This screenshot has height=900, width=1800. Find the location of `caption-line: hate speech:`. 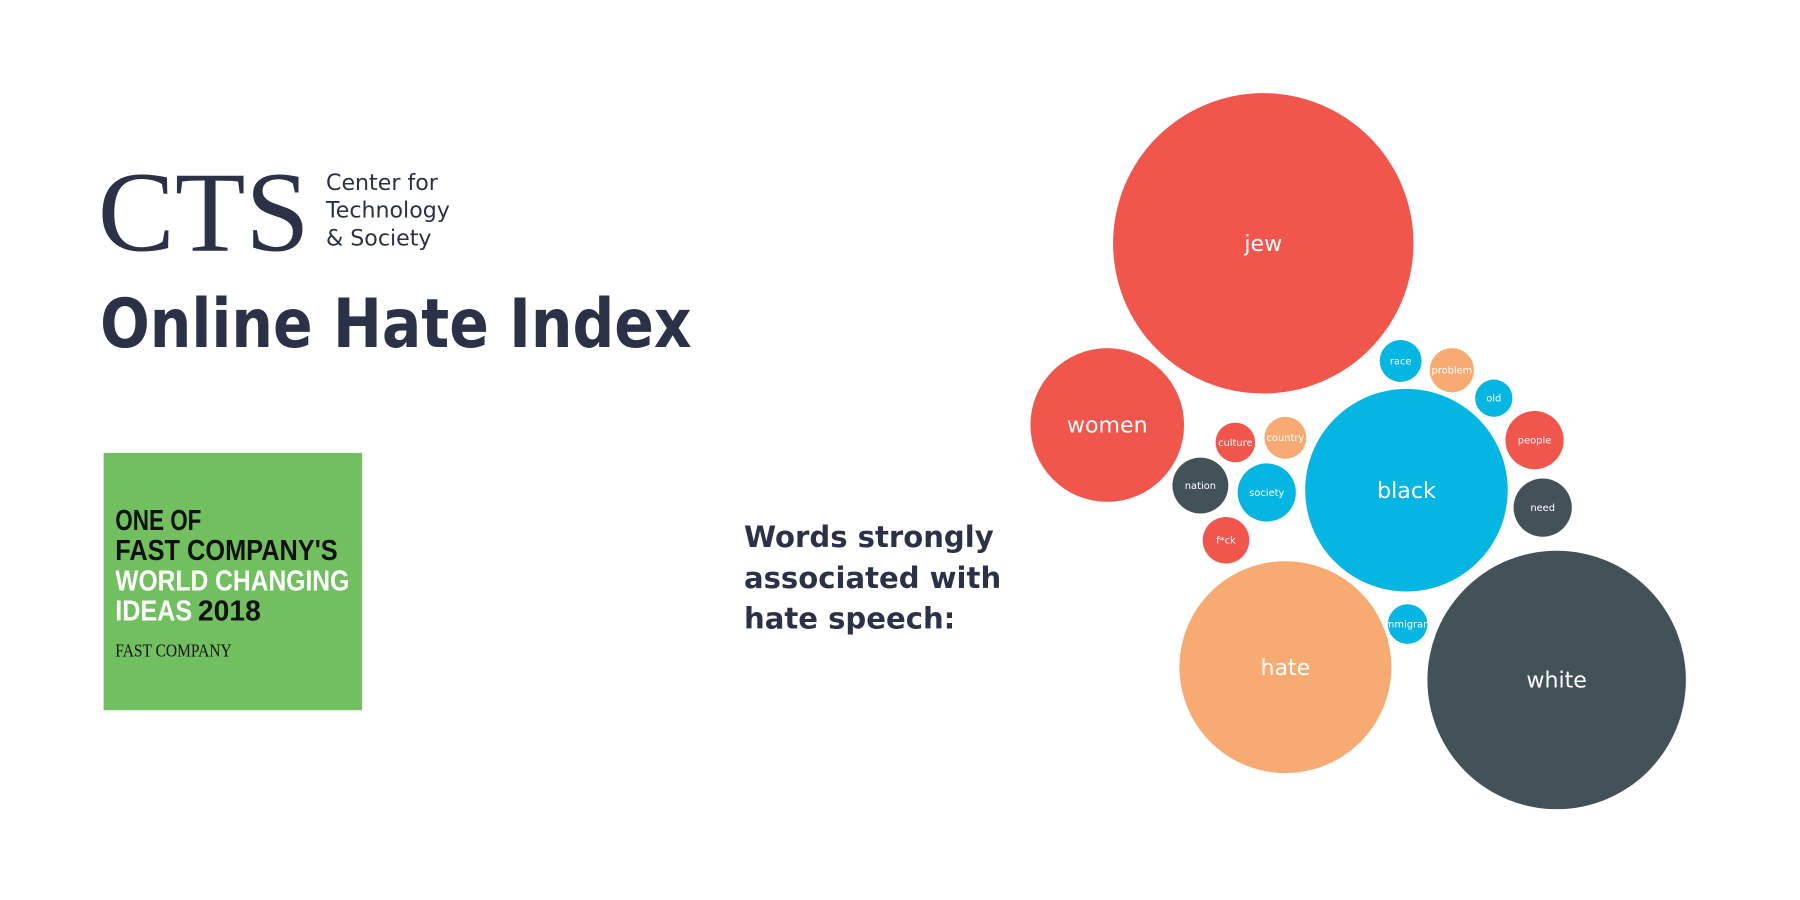

caption-line: hate speech: is located at coordinates (849, 619).